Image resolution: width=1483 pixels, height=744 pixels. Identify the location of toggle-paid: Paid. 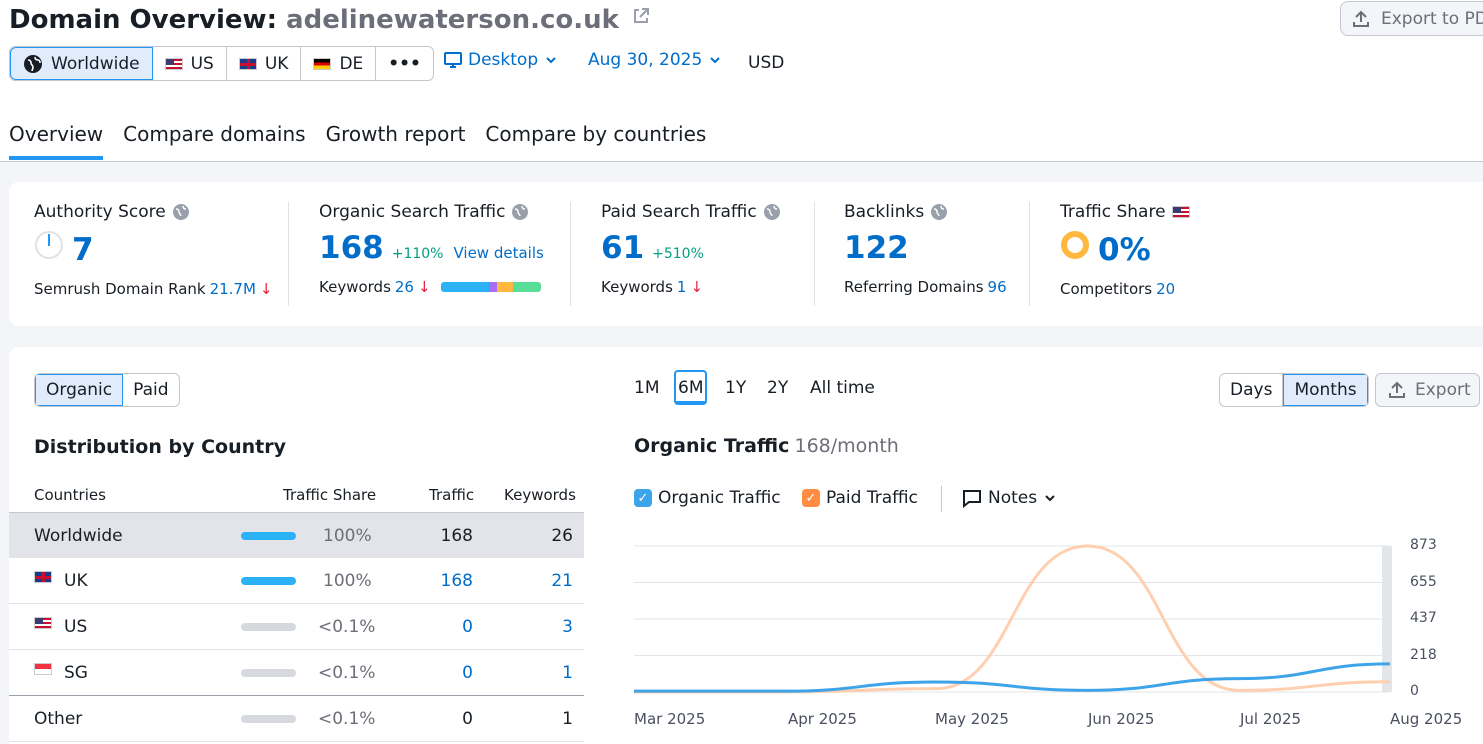
(151, 390).